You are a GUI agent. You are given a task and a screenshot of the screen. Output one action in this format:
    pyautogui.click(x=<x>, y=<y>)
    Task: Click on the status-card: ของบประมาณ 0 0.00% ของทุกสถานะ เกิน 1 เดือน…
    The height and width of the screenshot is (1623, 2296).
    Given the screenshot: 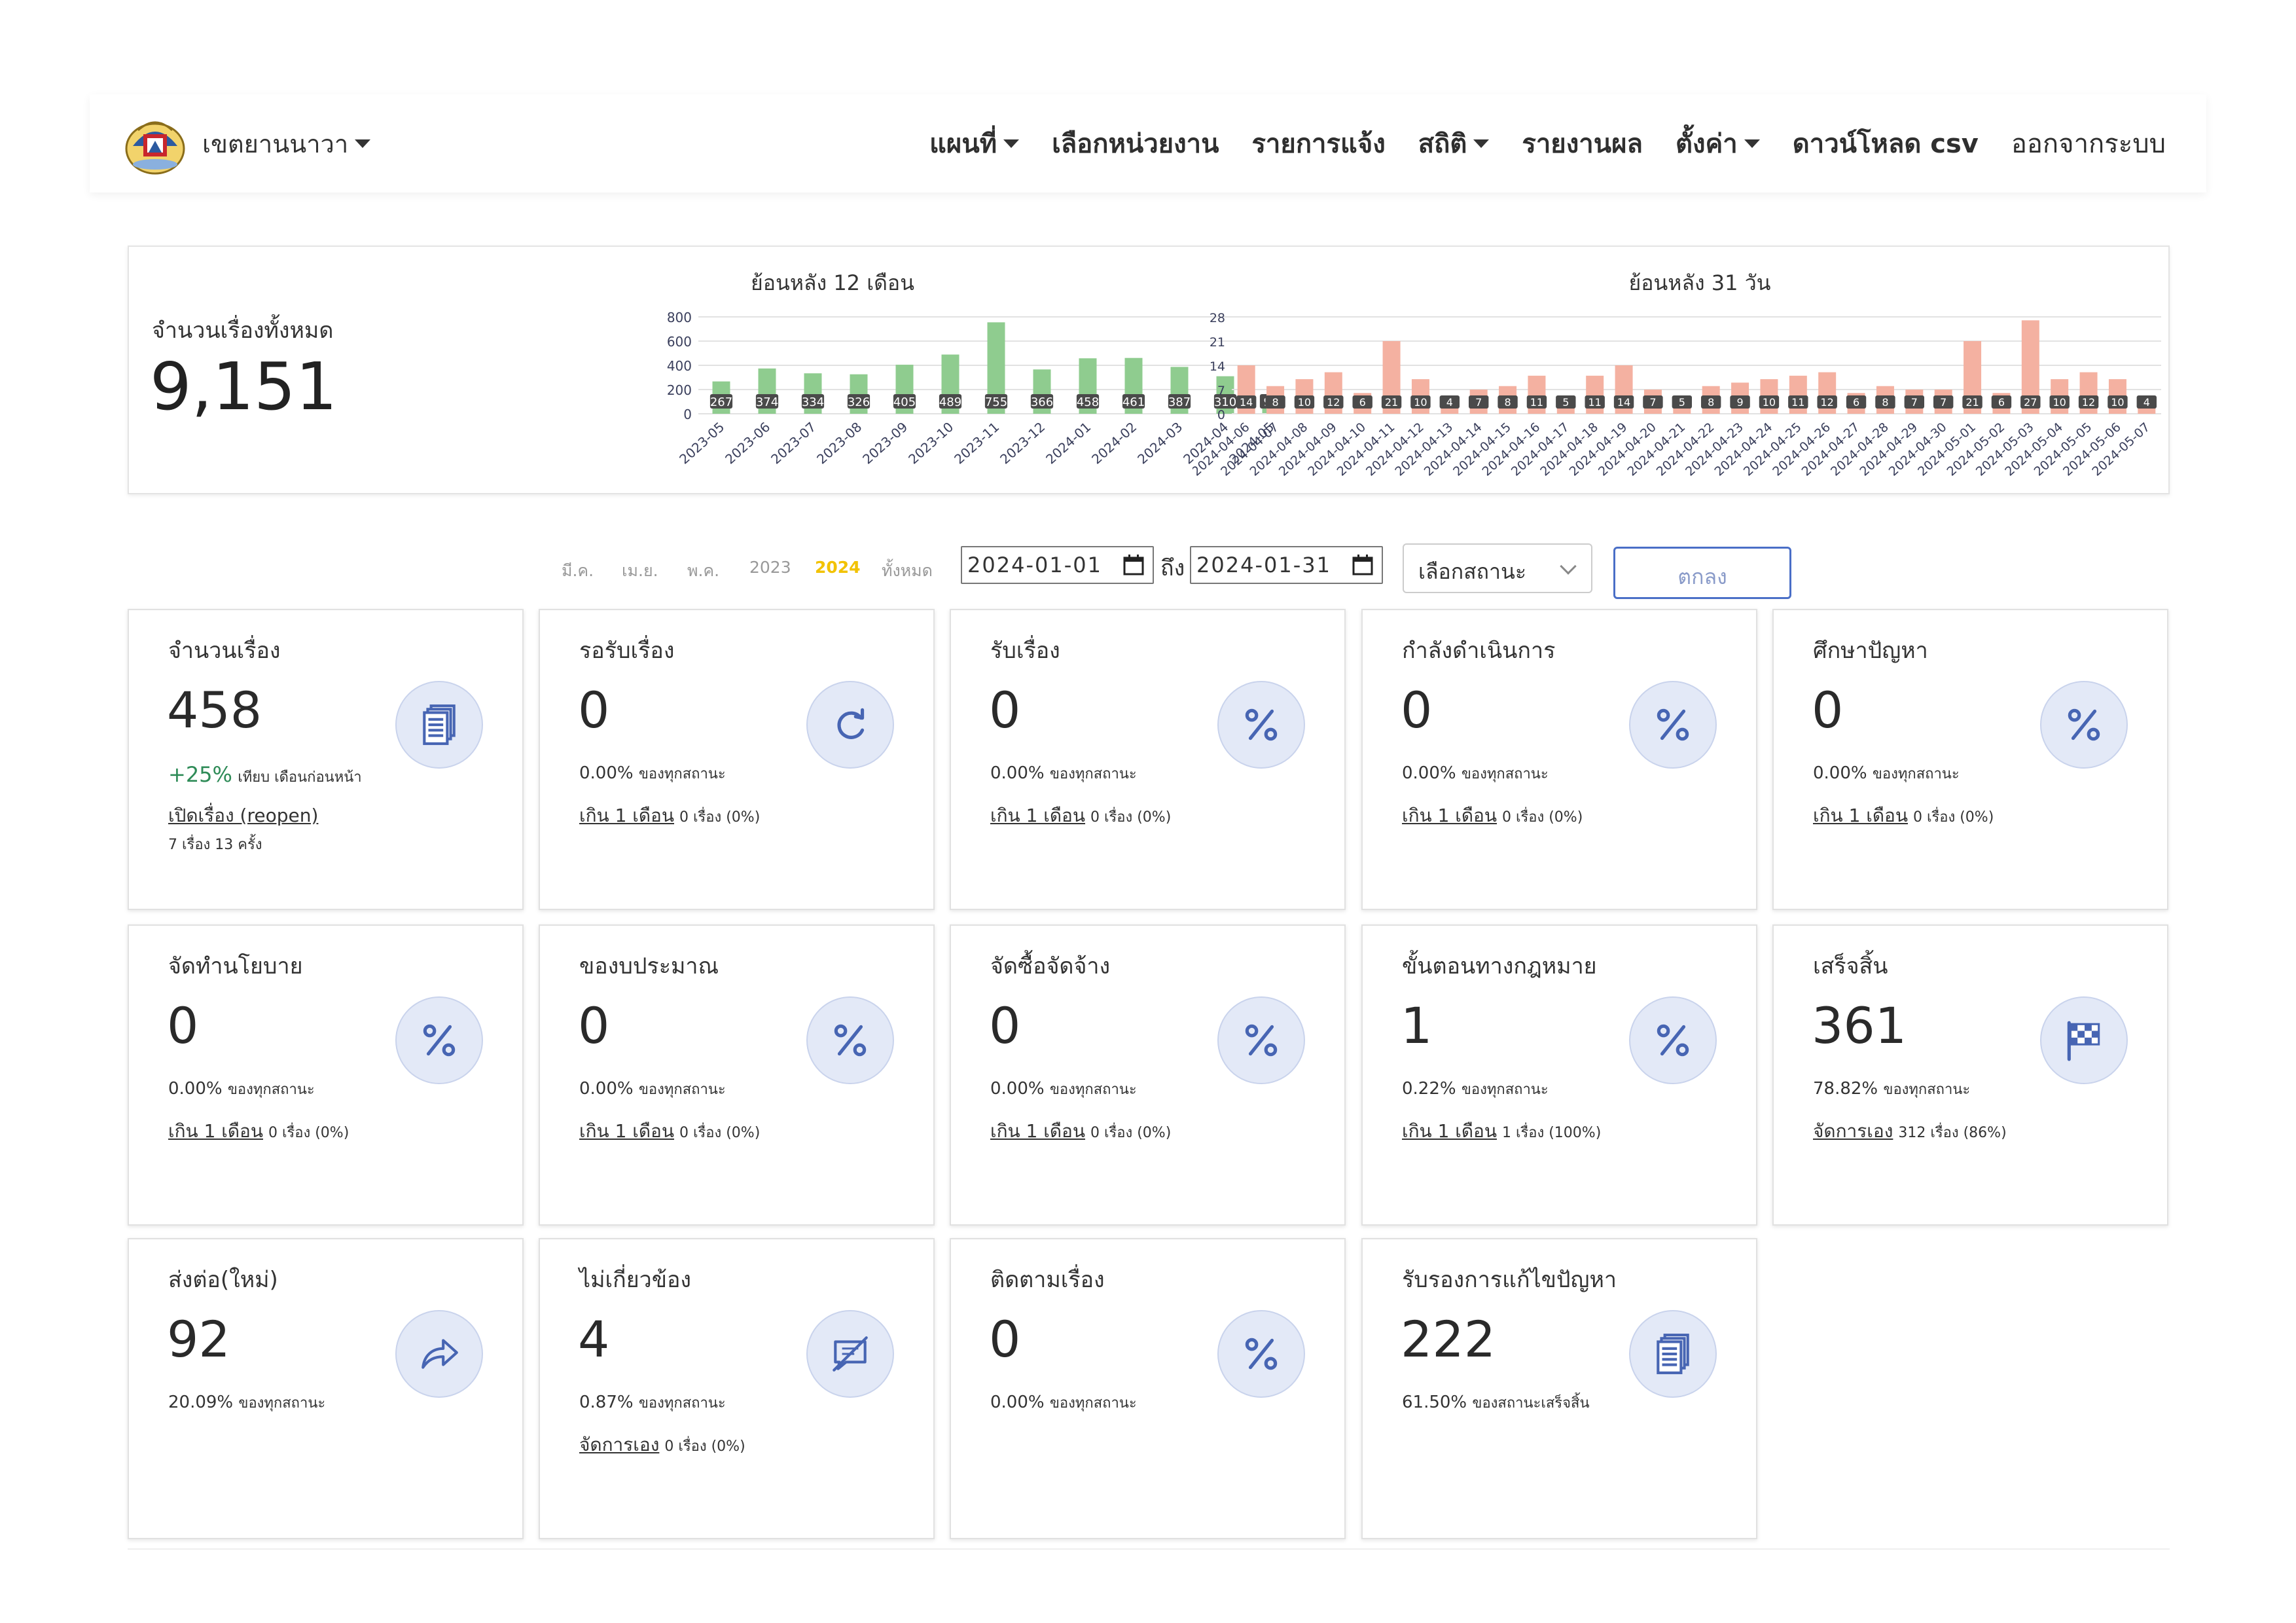 What is the action you would take?
    pyautogui.click(x=737, y=1075)
    